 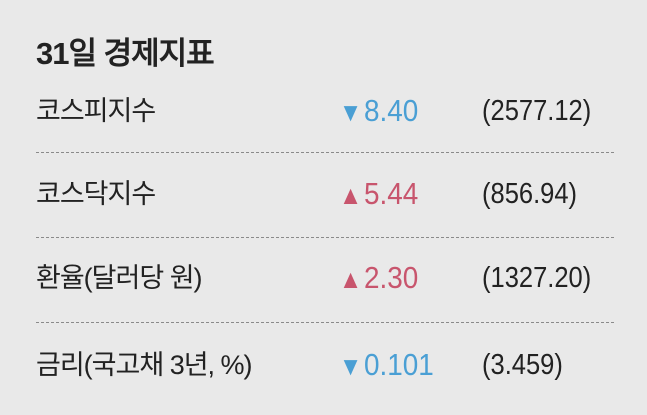 I want to click on row-level: (856.94), so click(x=530, y=194).